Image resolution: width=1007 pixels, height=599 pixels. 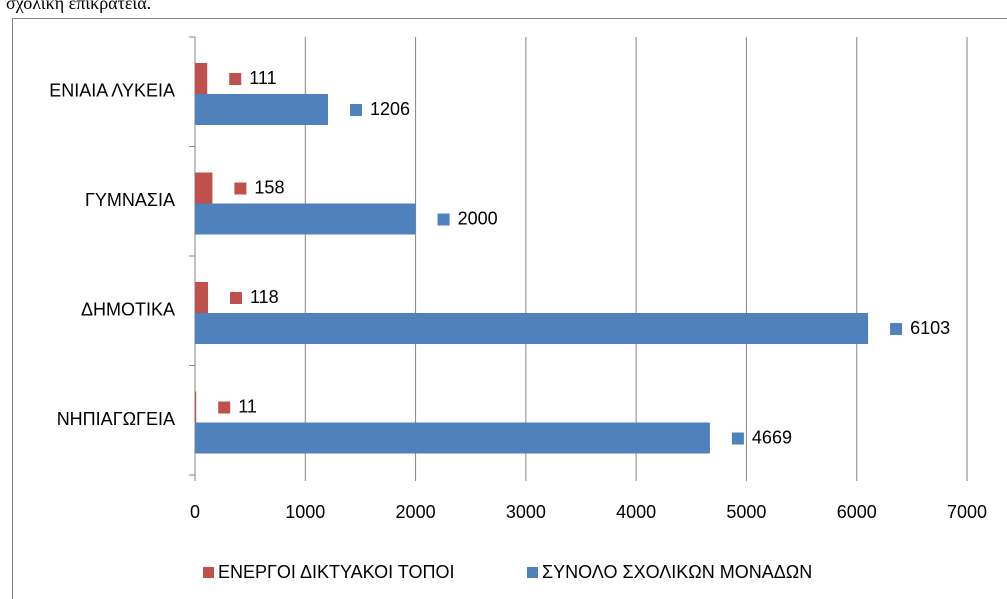 I want to click on legend-label: ΕΝΕΡΓΟΙ ΔΙΚΤΥΑΚΟΙ ΤΟΠΟΙ, so click(x=336, y=572).